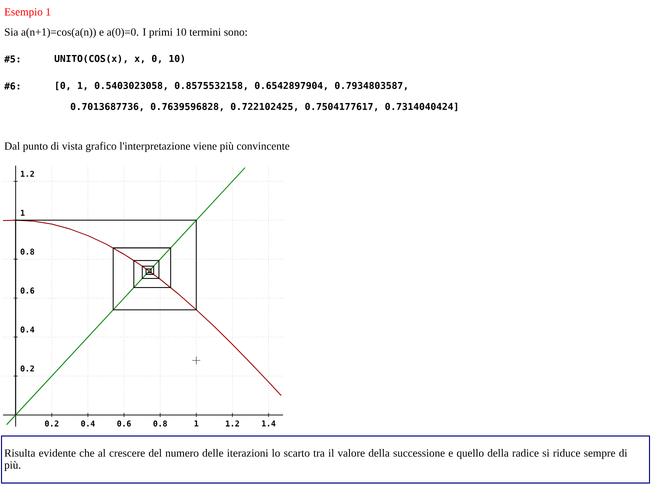  What do you see at coordinates (264, 107) in the screenshot?
I see `text: 0.7013687736, 0.7639596828, 0.722102425, 0.7504177617, 0.7314040424]` at bounding box center [264, 107].